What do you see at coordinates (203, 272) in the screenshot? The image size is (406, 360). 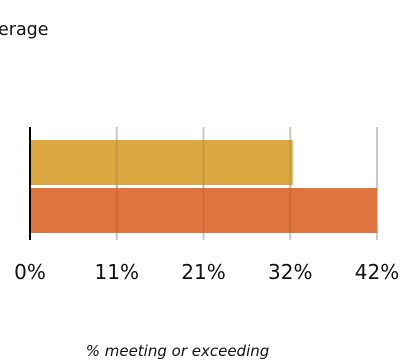 I see `x-tick-label: 21%` at bounding box center [203, 272].